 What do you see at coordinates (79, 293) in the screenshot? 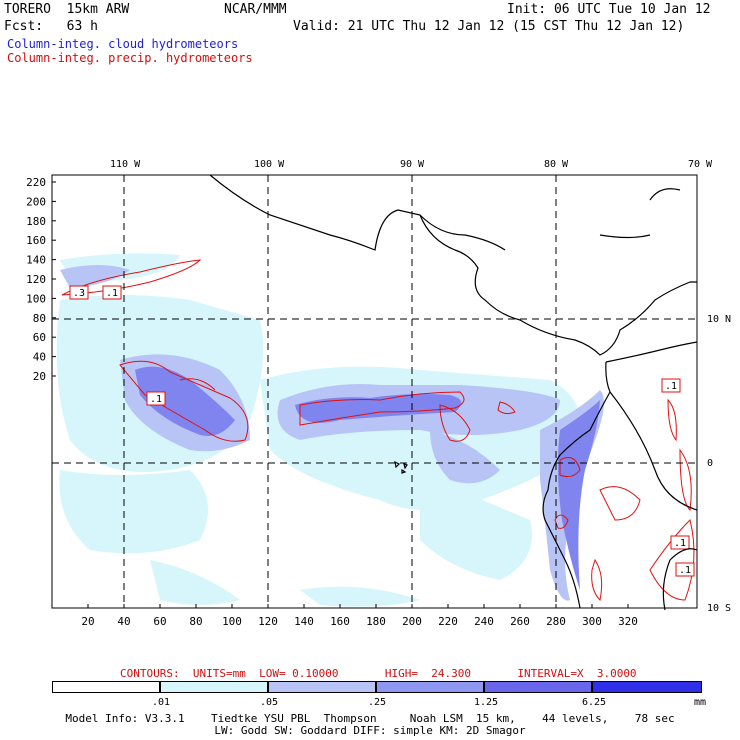
I see `contour-label: .3` at bounding box center [79, 293].